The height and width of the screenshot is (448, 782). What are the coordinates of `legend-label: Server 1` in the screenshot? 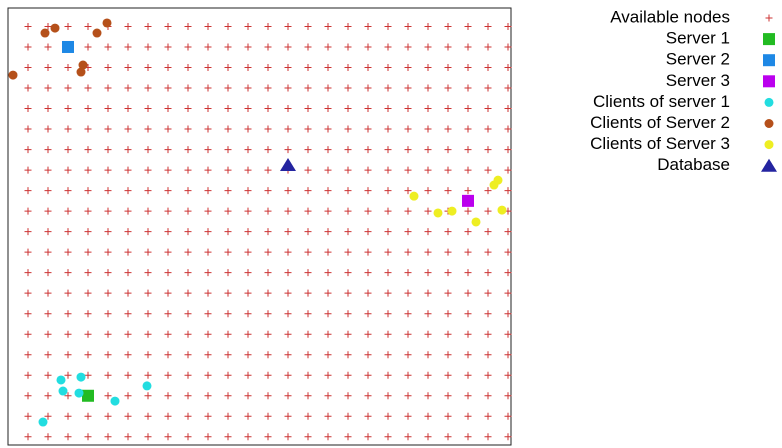 It's located at (698, 38).